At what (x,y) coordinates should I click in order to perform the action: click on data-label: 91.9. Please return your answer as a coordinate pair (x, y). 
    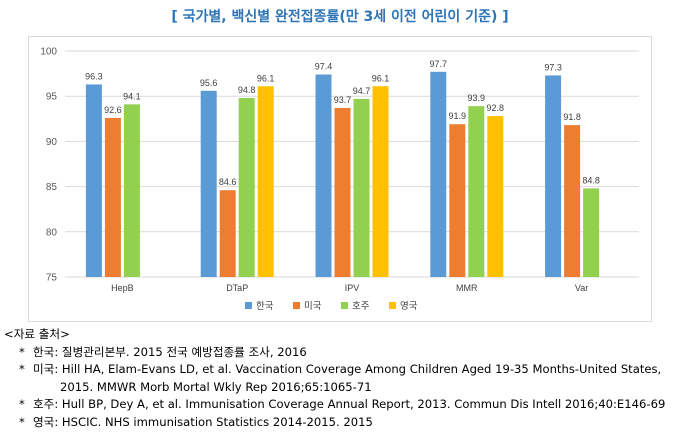
    Looking at the image, I should click on (458, 116).